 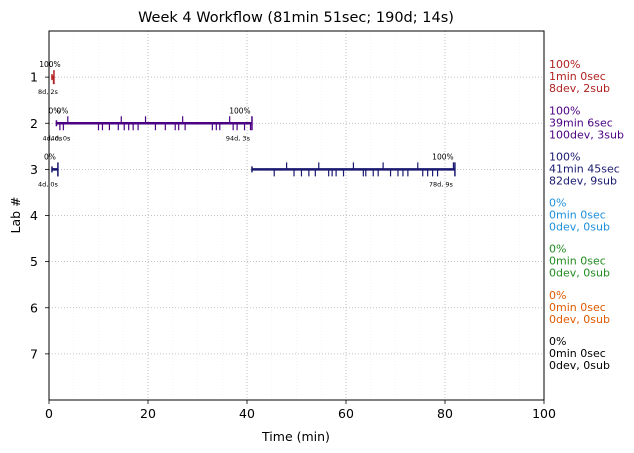 I want to click on x-tick-label: 40, so click(x=247, y=413).